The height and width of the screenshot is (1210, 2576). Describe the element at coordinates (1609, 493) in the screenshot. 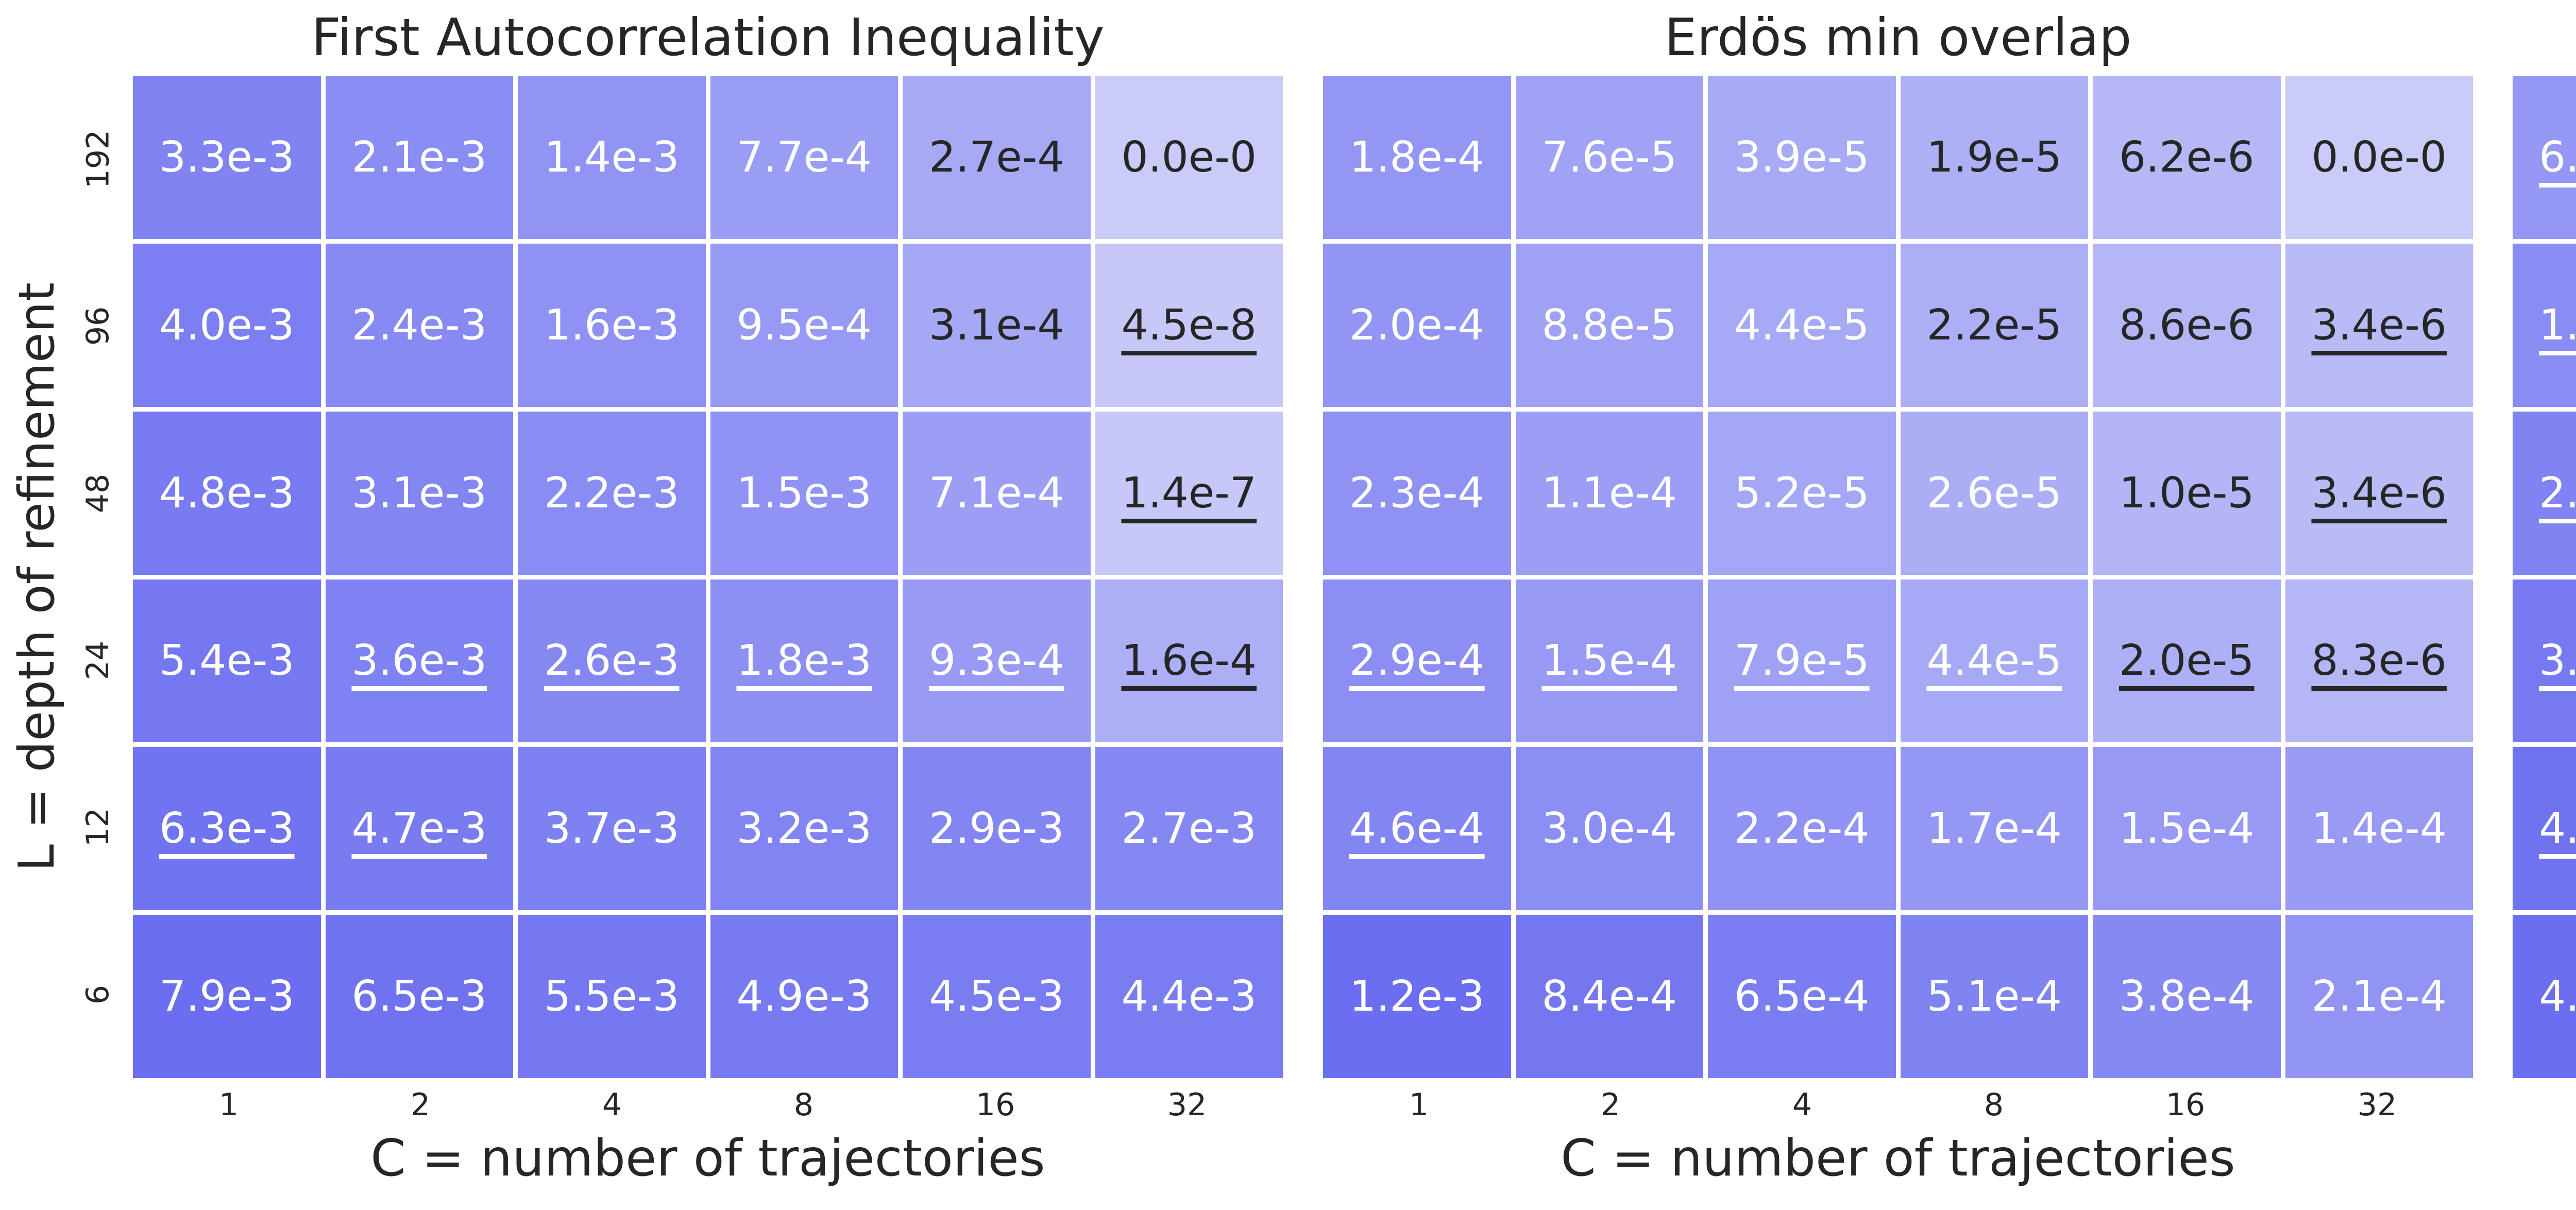

I see `cell-value: 1.1e-4` at that location.